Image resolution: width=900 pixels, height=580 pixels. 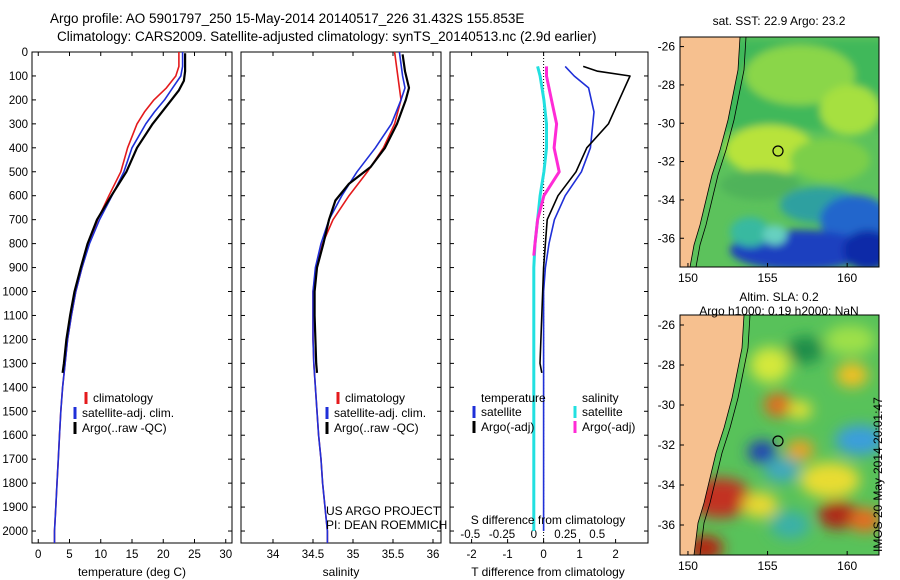 I want to click on sla-isobath, so click(x=725, y=435).